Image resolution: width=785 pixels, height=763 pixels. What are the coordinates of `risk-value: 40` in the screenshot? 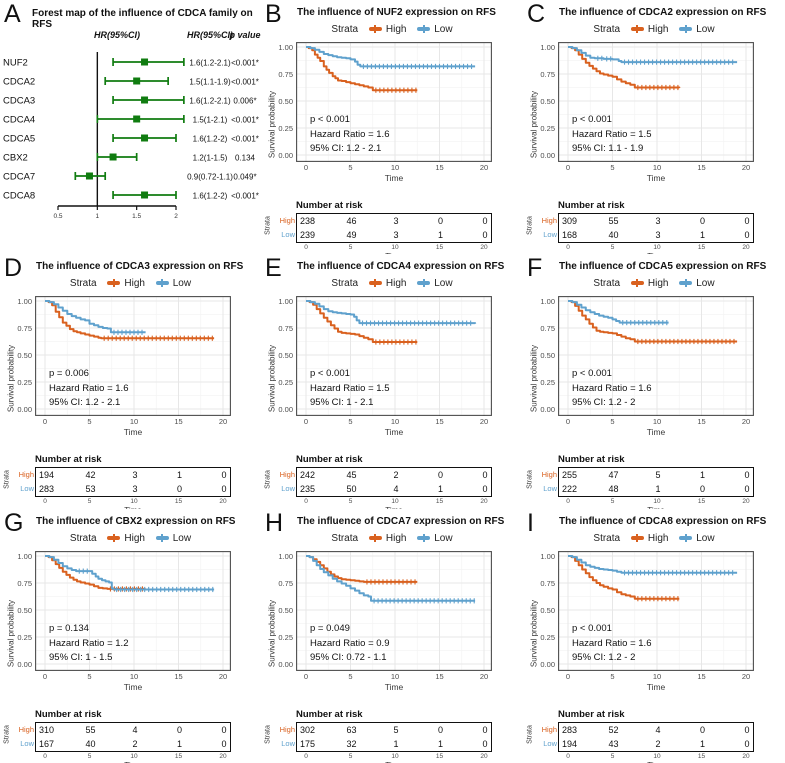 It's located at (90, 743).